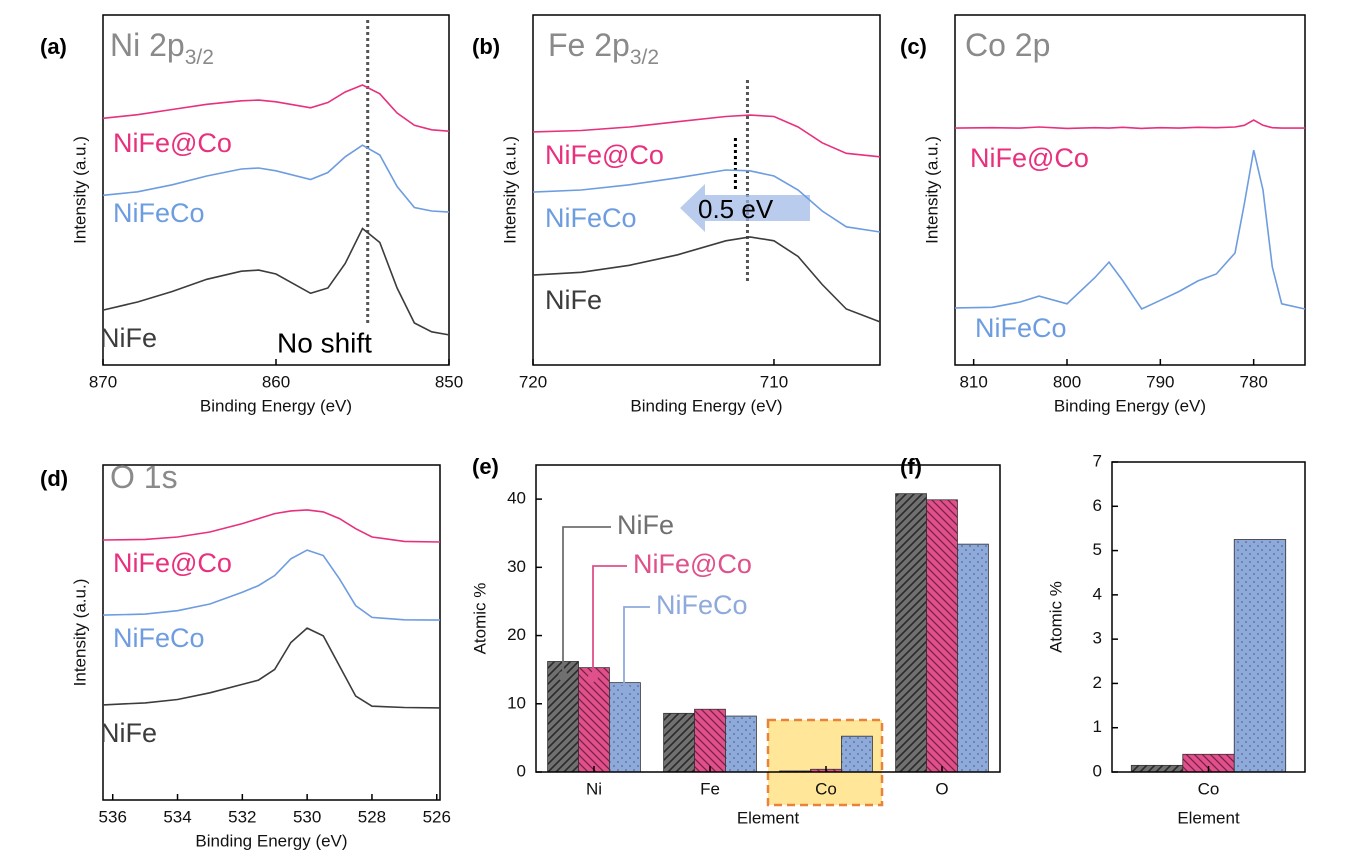 Image resolution: width=1347 pixels, height=860 pixels. Describe the element at coordinates (113, 816) in the screenshot. I see `x-tick-label: 536` at that location.